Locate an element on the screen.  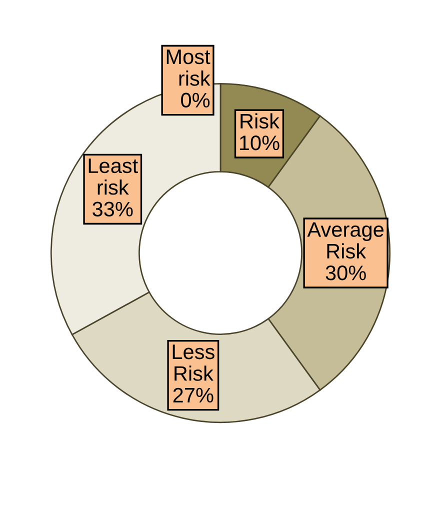
slice-label: Average Risk is located at coordinates (345, 240).